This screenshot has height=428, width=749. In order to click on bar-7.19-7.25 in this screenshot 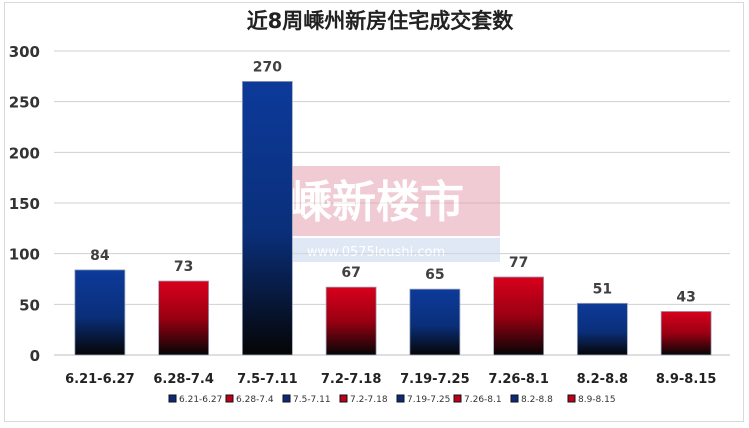, I will do `click(435, 322)`.